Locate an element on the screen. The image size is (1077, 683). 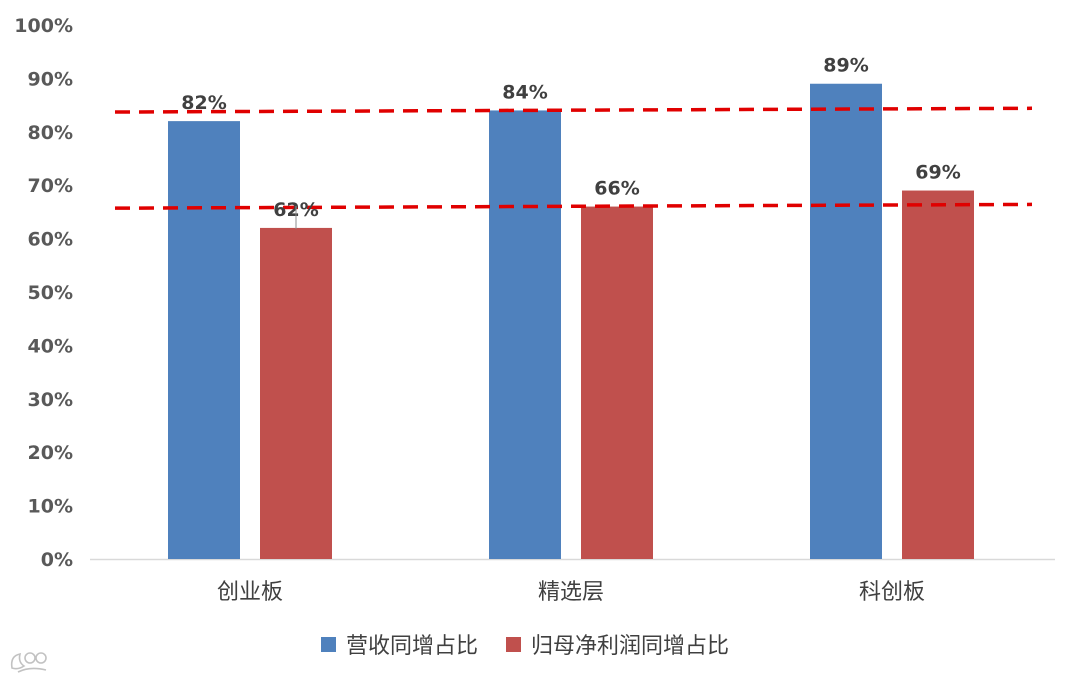
y-tick-label: 30% is located at coordinates (50, 400).